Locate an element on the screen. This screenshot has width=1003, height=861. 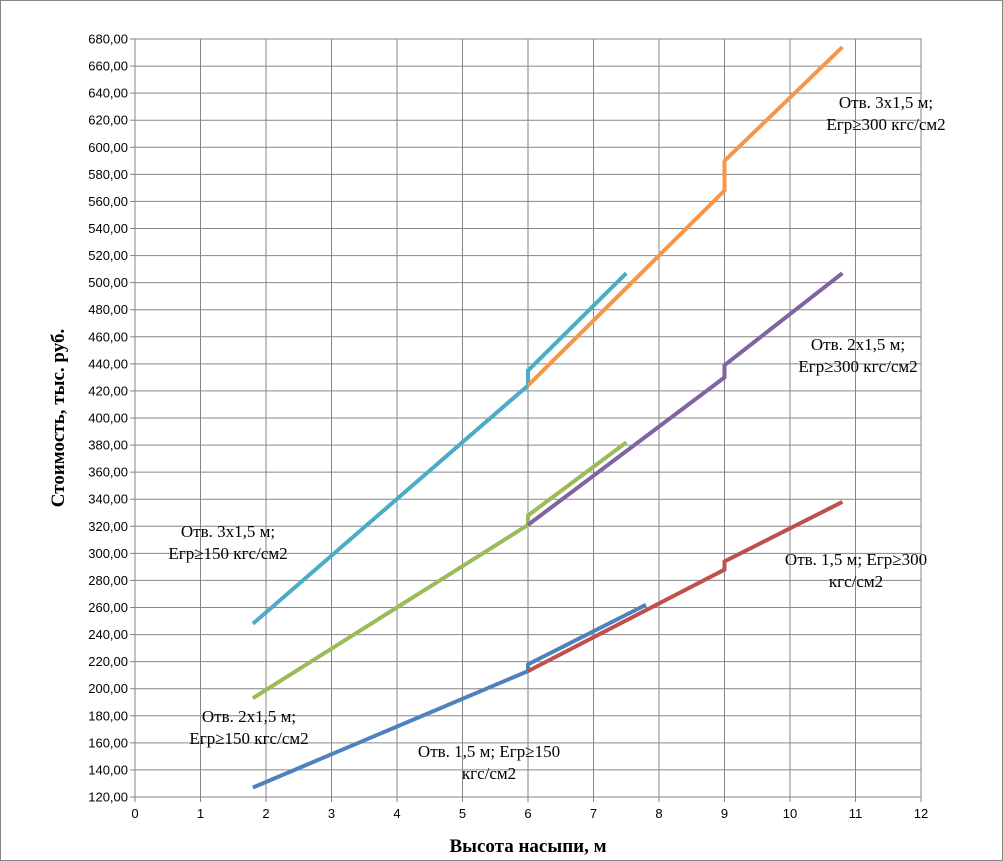
y-tick-label: 120,00 is located at coordinates (108, 797).